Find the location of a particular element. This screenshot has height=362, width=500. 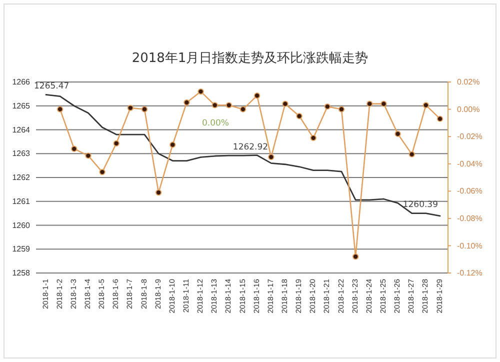

y-tick-label: 1258 is located at coordinates (21, 273).